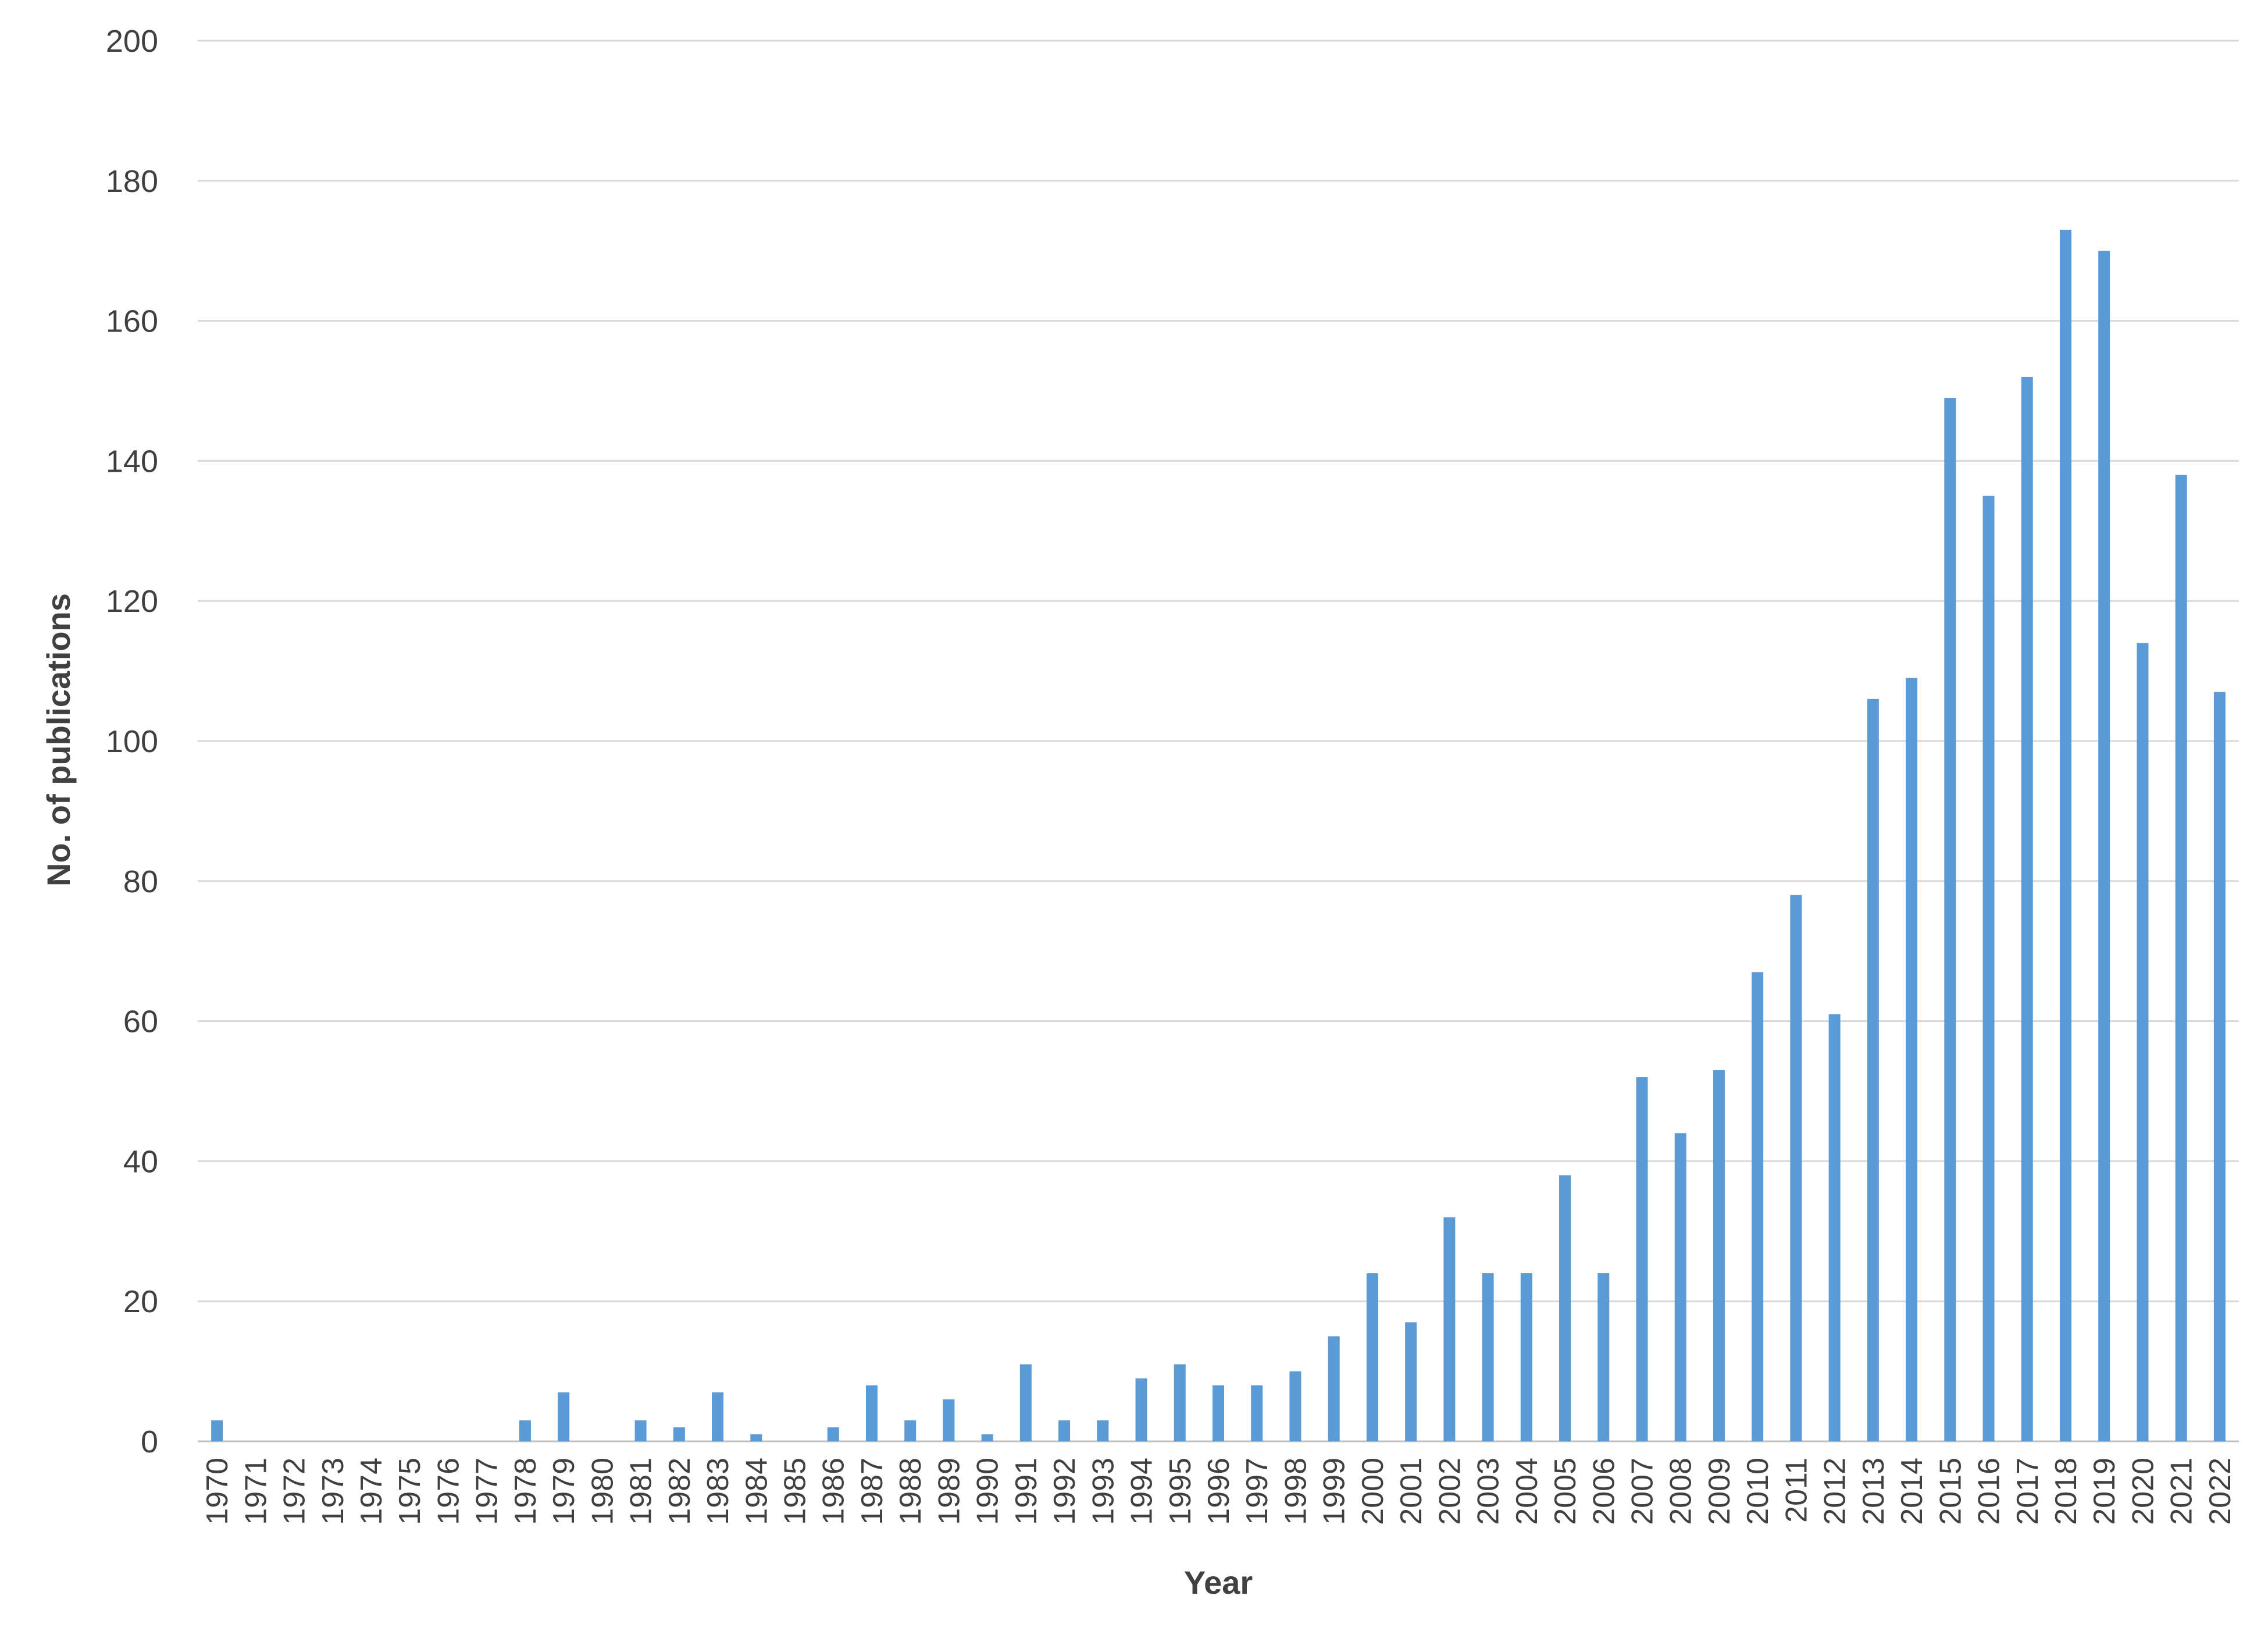 The image size is (2268, 1642). What do you see at coordinates (1526, 1357) in the screenshot?
I see `bar-2004` at bounding box center [1526, 1357].